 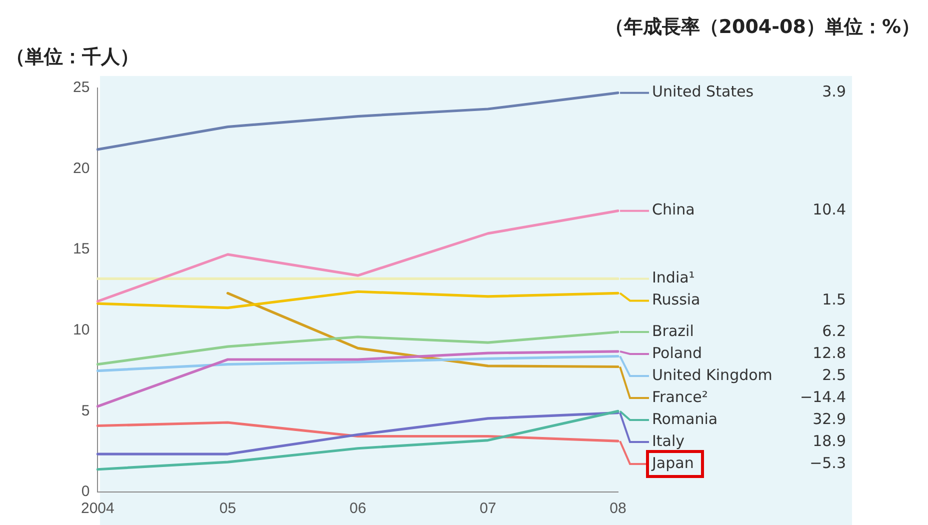 What do you see at coordinates (673, 277) in the screenshot?
I see `legend-label: India¹` at bounding box center [673, 277].